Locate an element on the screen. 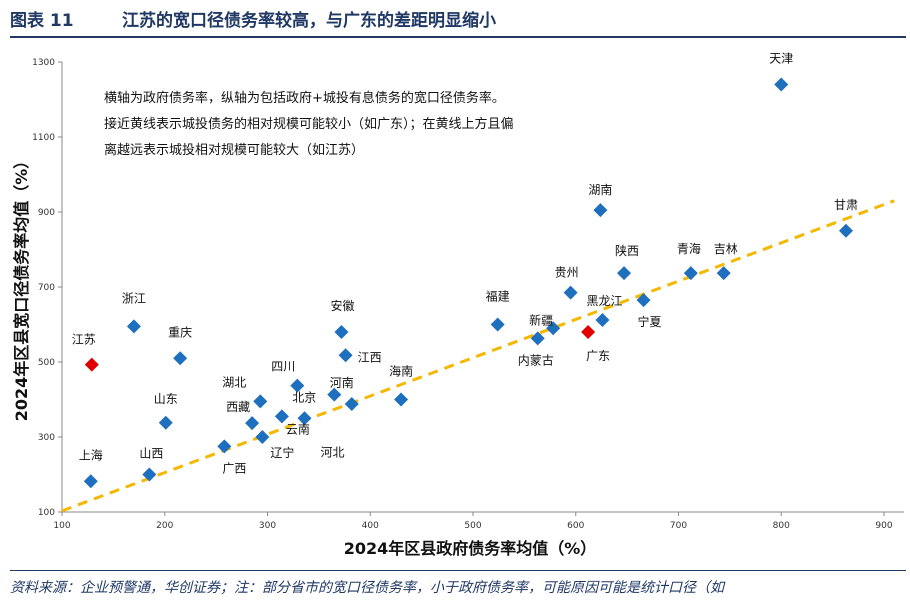 Image resolution: width=910 pixels, height=602 pixels. annotation-line-2: 接近黄线表示城投债务的相对规模可能较小（如广东）；在黄线上方且偏 is located at coordinates (309, 124).